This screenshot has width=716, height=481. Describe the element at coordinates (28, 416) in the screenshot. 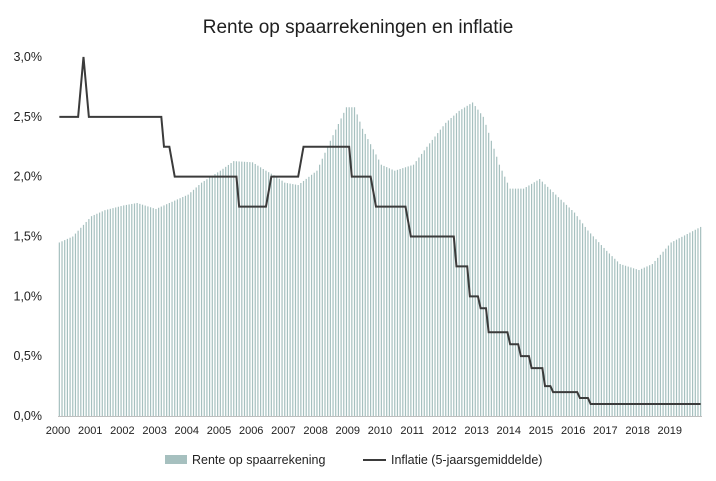

I see `y-tick-label: 0,0%` at that location.